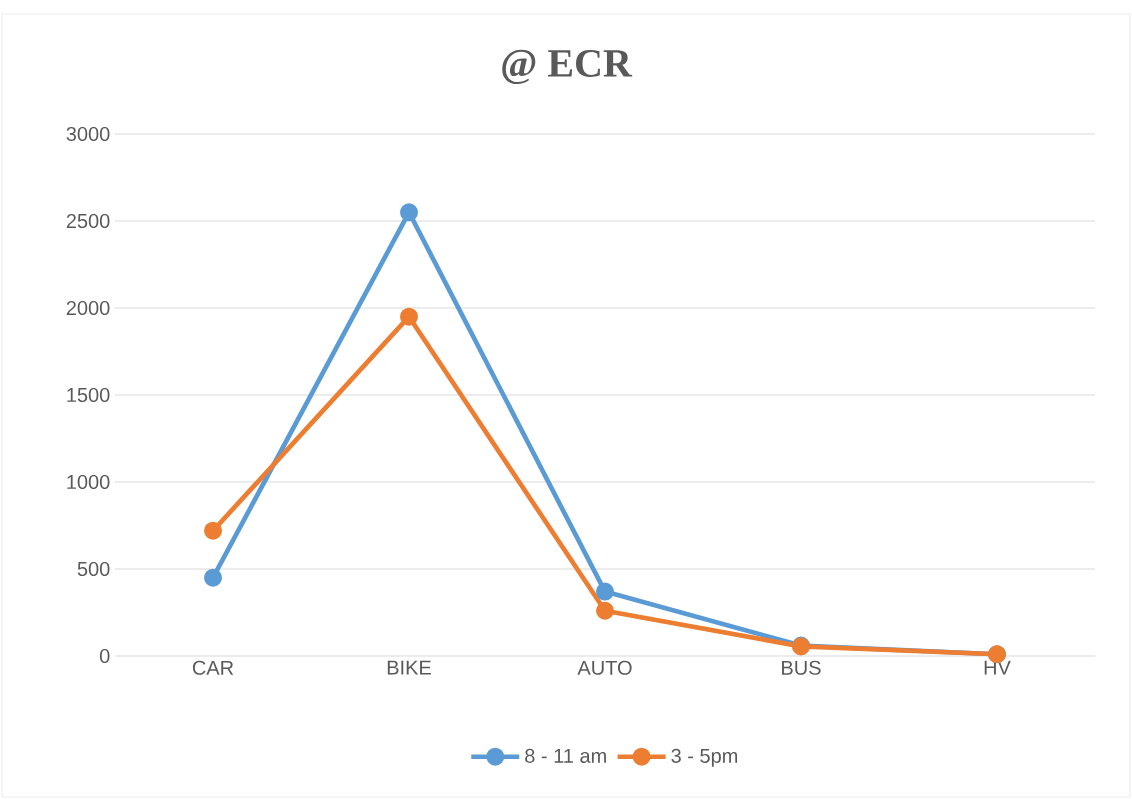 The image size is (1132, 799). Describe the element at coordinates (213, 667) in the screenshot. I see `x-tick-label: CAR` at that location.